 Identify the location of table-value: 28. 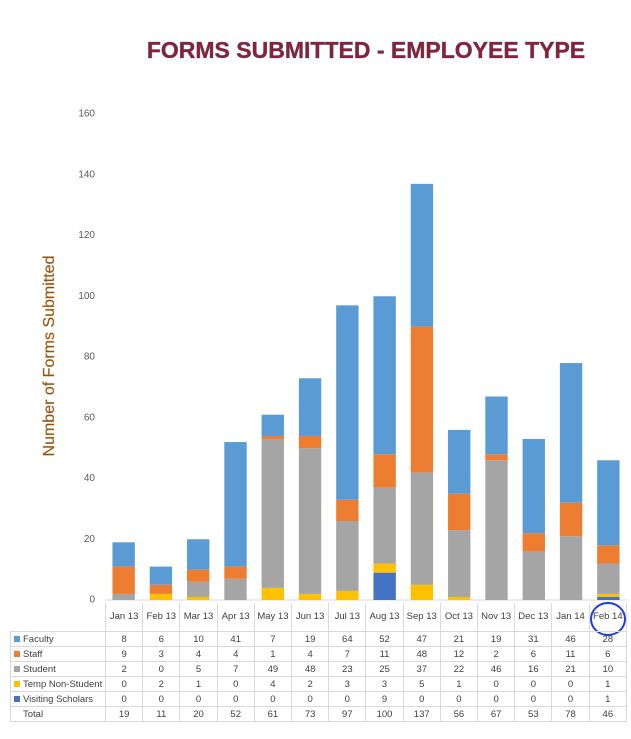
(608, 639).